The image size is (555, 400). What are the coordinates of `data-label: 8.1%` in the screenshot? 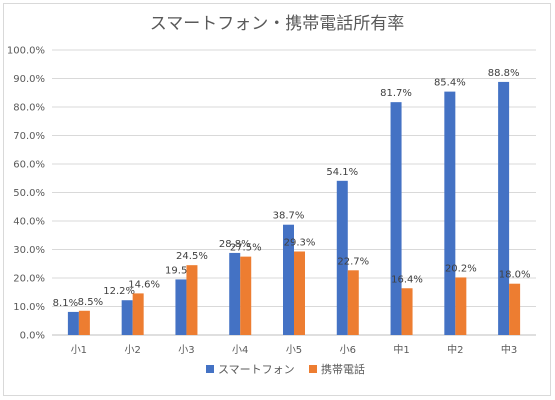 It's located at (65, 303).